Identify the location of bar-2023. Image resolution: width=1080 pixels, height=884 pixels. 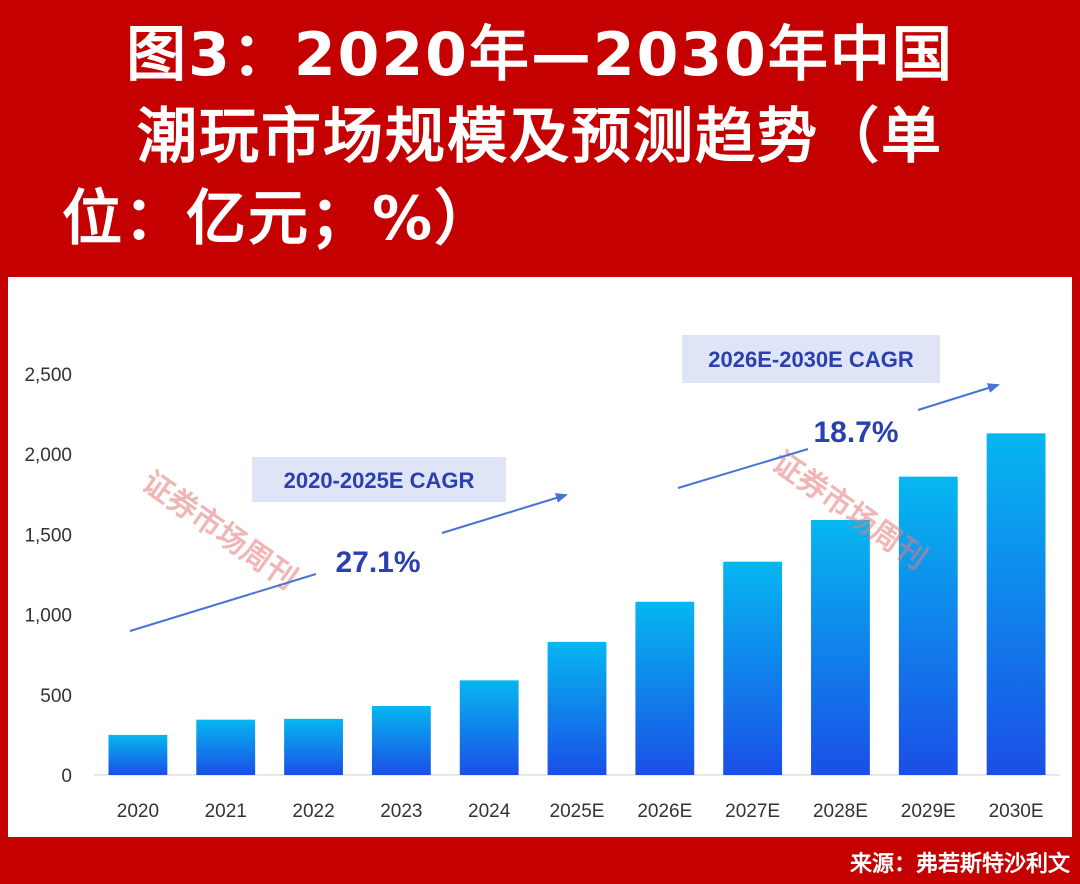
(401, 740).